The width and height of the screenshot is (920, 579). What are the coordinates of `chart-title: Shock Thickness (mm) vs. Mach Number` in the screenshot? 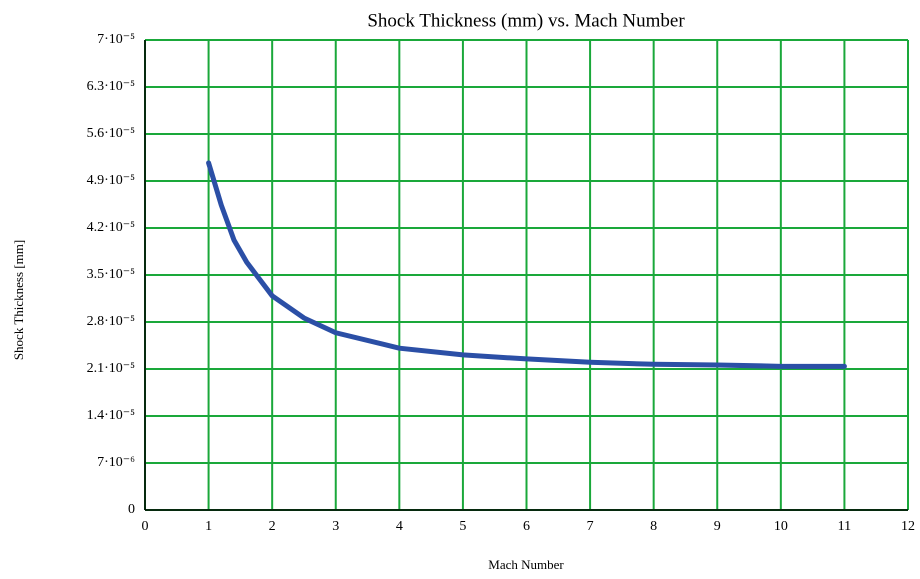 It's located at (526, 20).